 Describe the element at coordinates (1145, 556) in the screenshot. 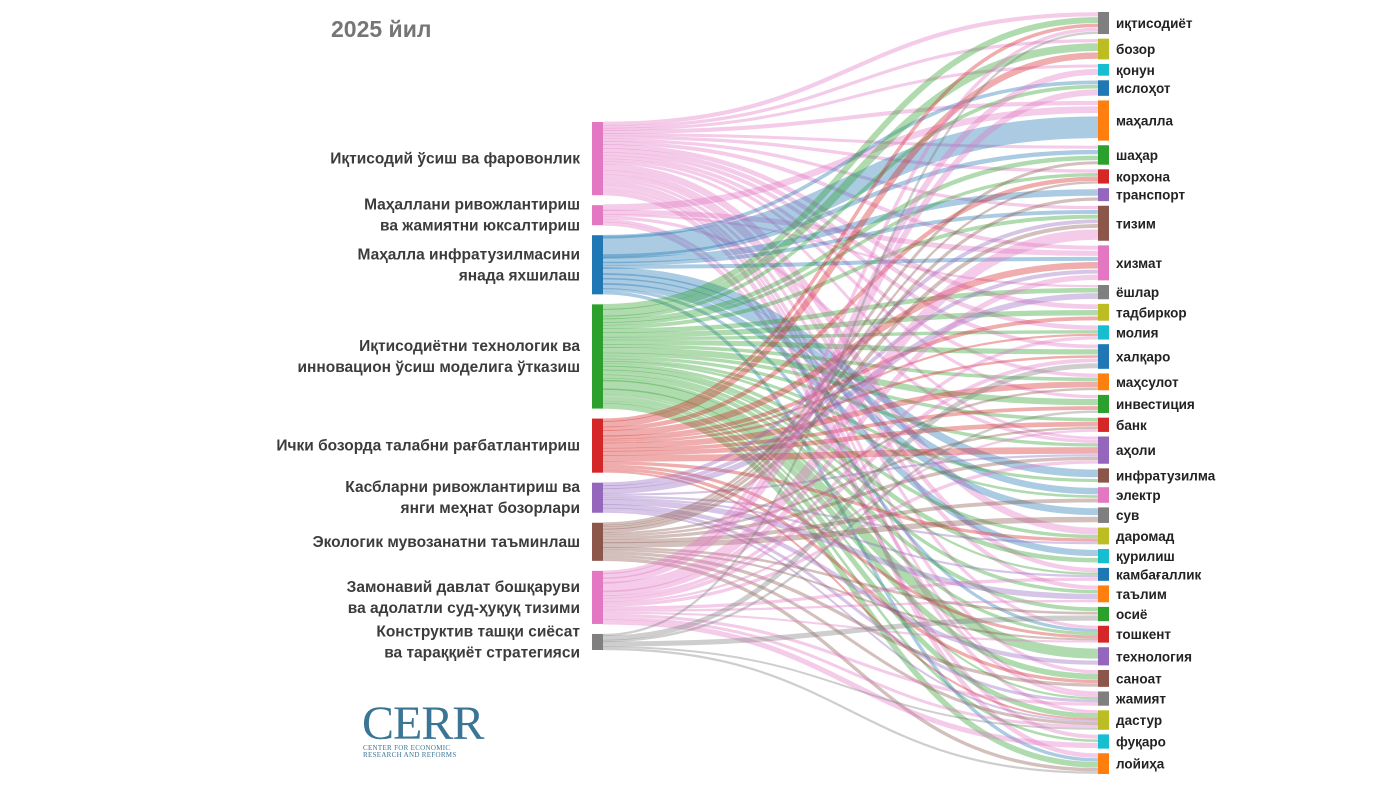

I see `target-label: қурилиш` at that location.